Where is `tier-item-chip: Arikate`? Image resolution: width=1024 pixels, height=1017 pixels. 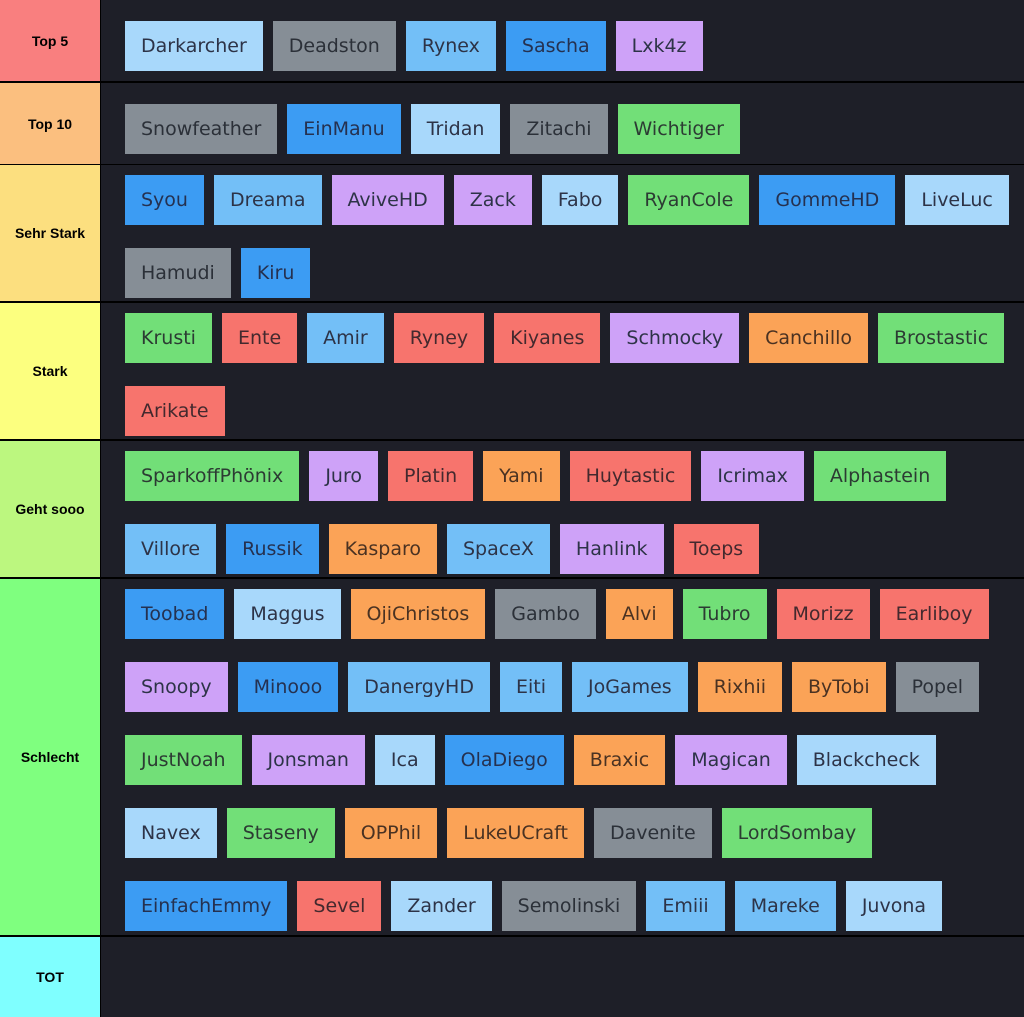 tier-item-chip: Arikate is located at coordinates (175, 411).